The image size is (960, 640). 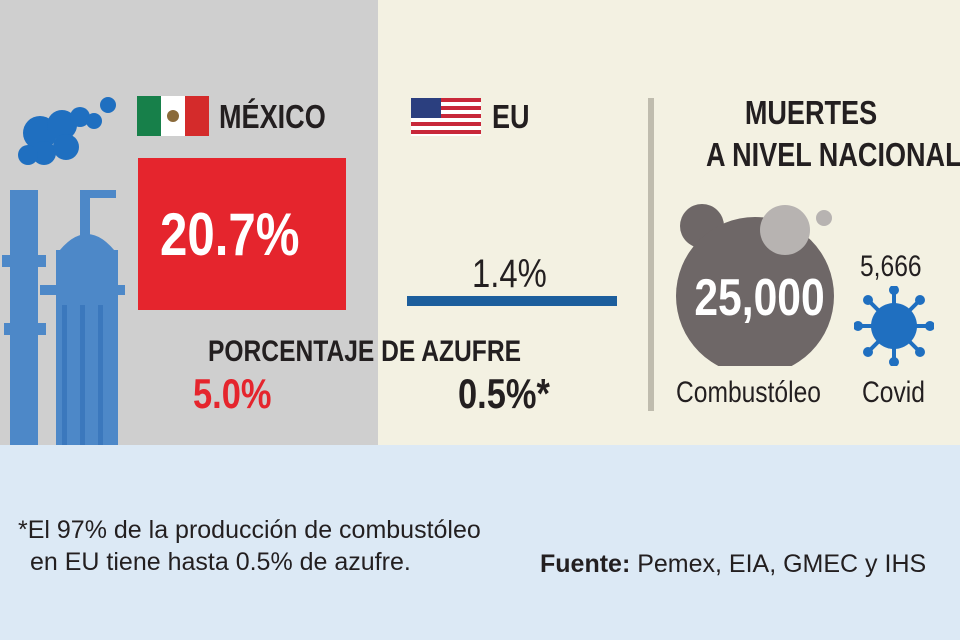 I want to click on mexico-share-bar, so click(x=242, y=234).